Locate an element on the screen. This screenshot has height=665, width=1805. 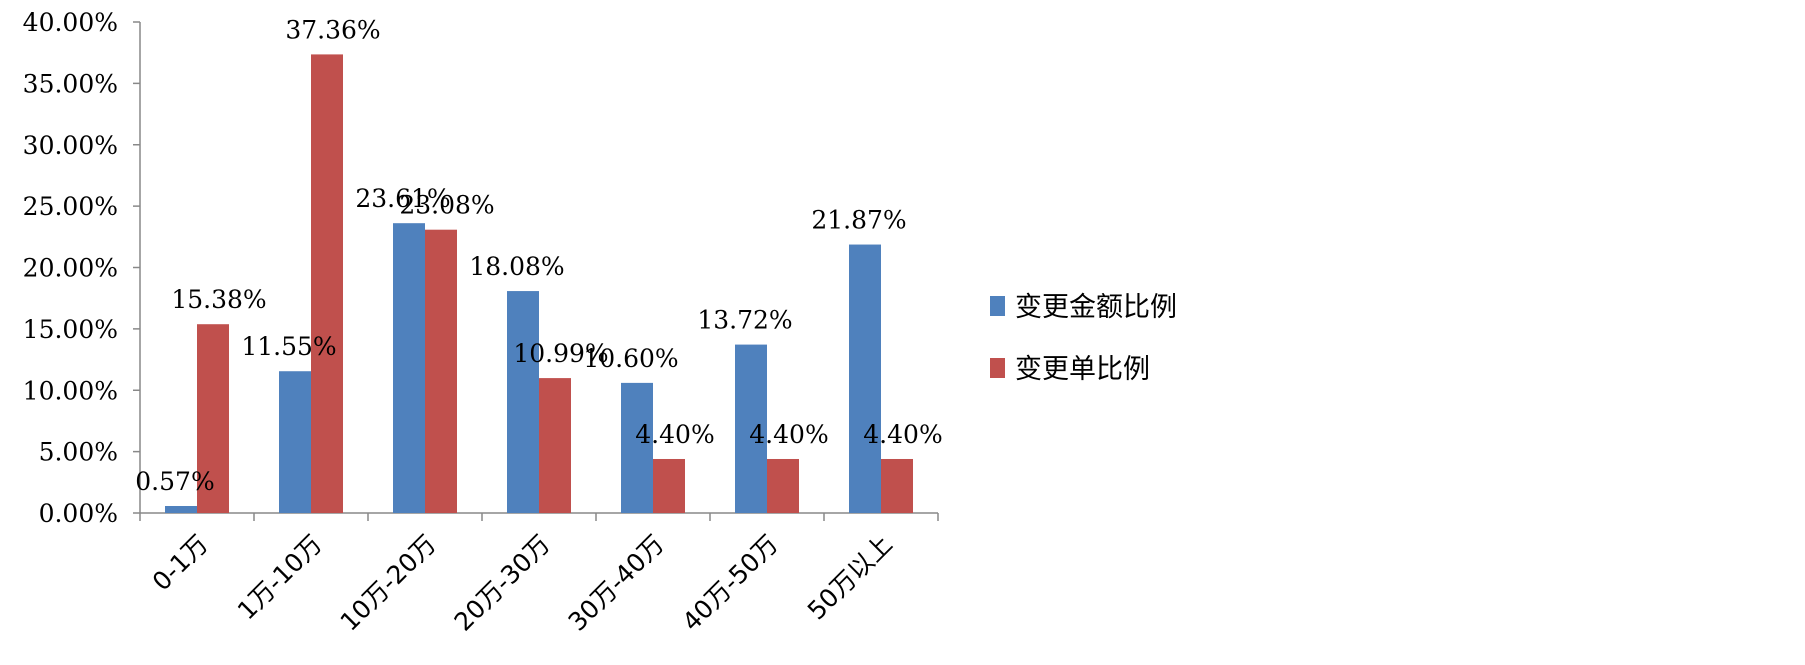
y-tick-label: 0.00% is located at coordinates (78, 513).